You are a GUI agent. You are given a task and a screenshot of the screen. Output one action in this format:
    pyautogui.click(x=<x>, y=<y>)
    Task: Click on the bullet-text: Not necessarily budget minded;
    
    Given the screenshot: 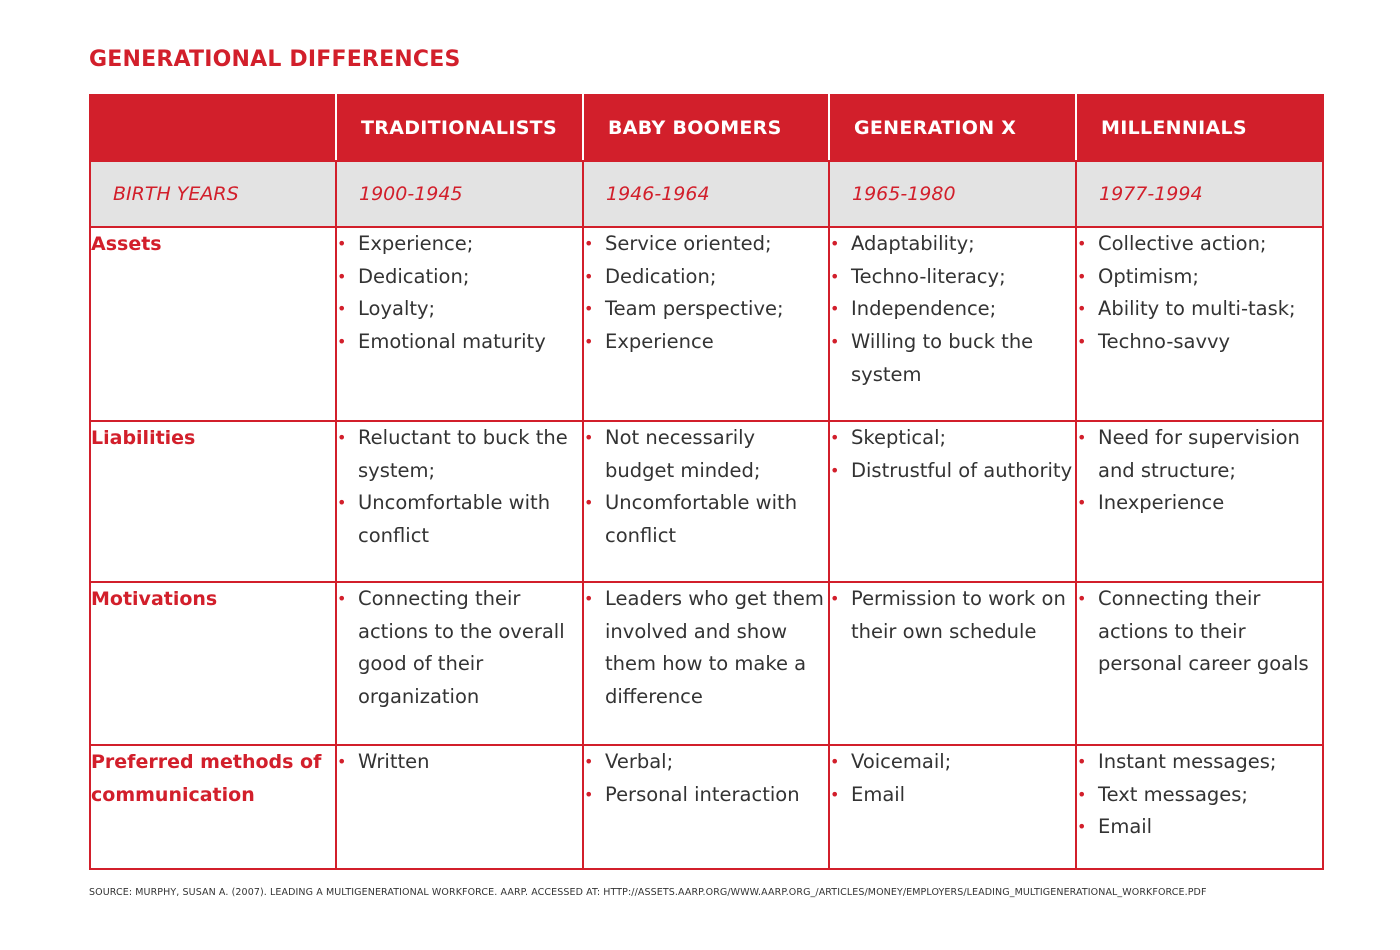 What is the action you would take?
    pyautogui.click(x=683, y=454)
    